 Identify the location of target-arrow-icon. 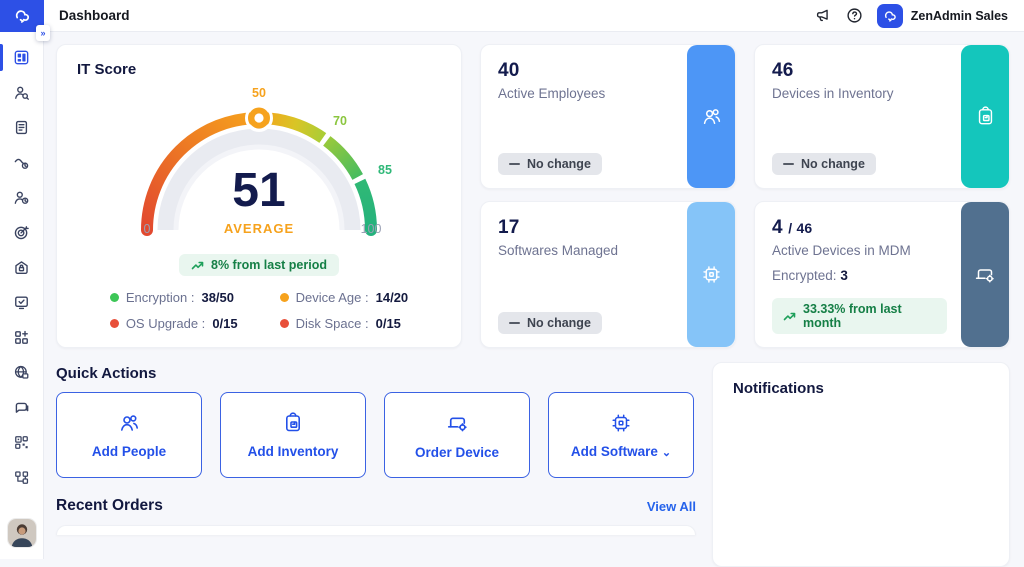
(21, 232).